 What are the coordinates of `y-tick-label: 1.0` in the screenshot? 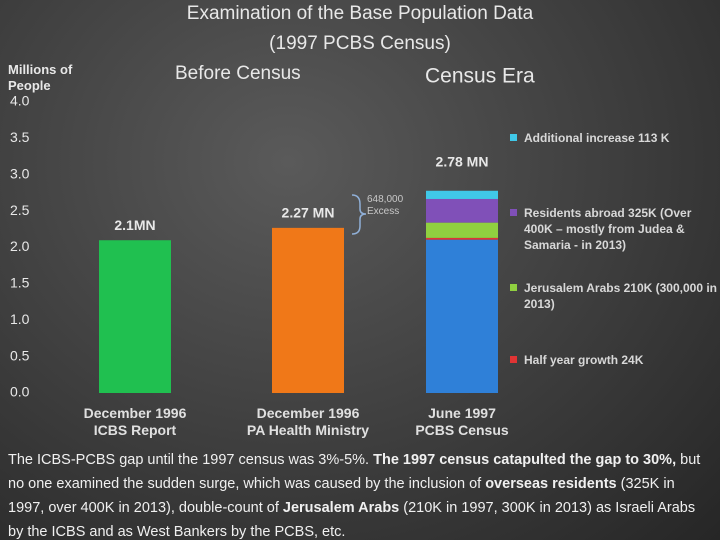 It's located at (20, 319).